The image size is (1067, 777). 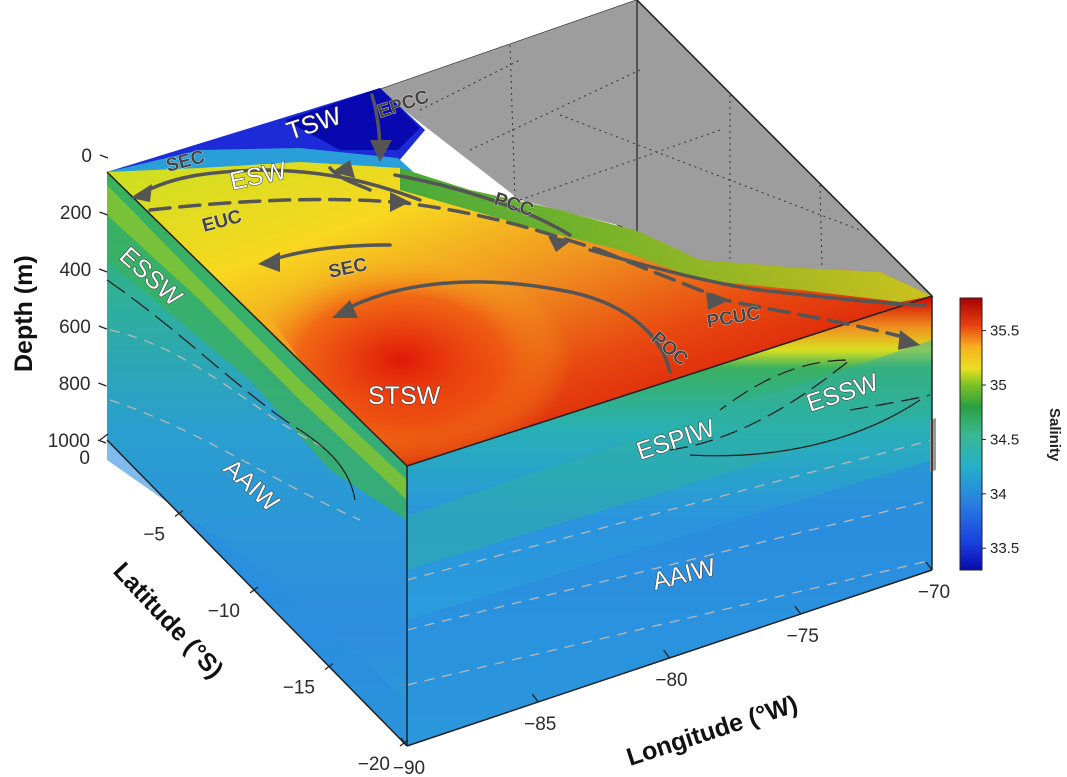 I want to click on colorbar-tick-label: 35.5, so click(x=1004, y=331).